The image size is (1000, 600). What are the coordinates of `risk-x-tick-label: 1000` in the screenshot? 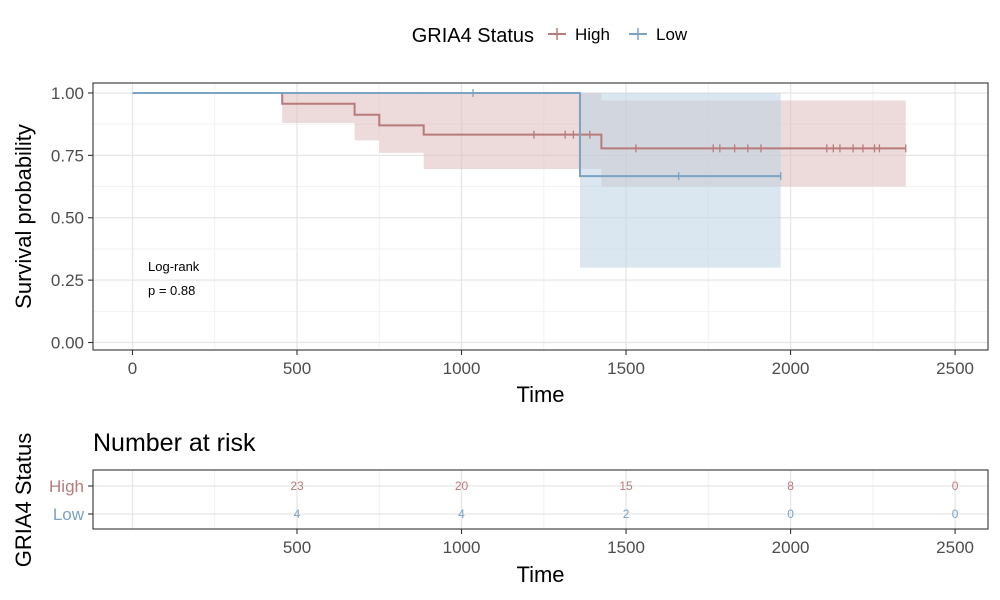 It's located at (462, 547).